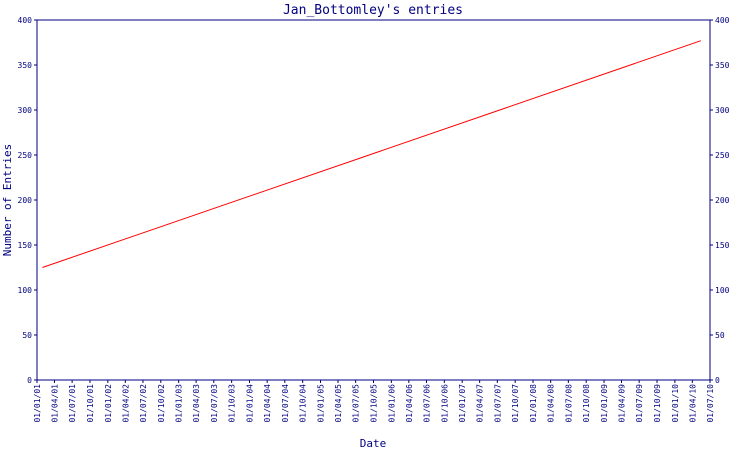 The image size is (750, 450). What do you see at coordinates (7, 200) in the screenshot?
I see `y-axis-label: Number of Entries` at bounding box center [7, 200].